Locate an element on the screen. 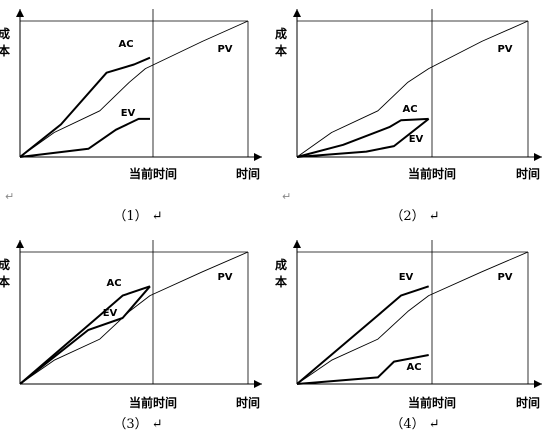 This screenshot has width=549, height=438. panel-caption: （2） ↵ is located at coordinates (414, 216).